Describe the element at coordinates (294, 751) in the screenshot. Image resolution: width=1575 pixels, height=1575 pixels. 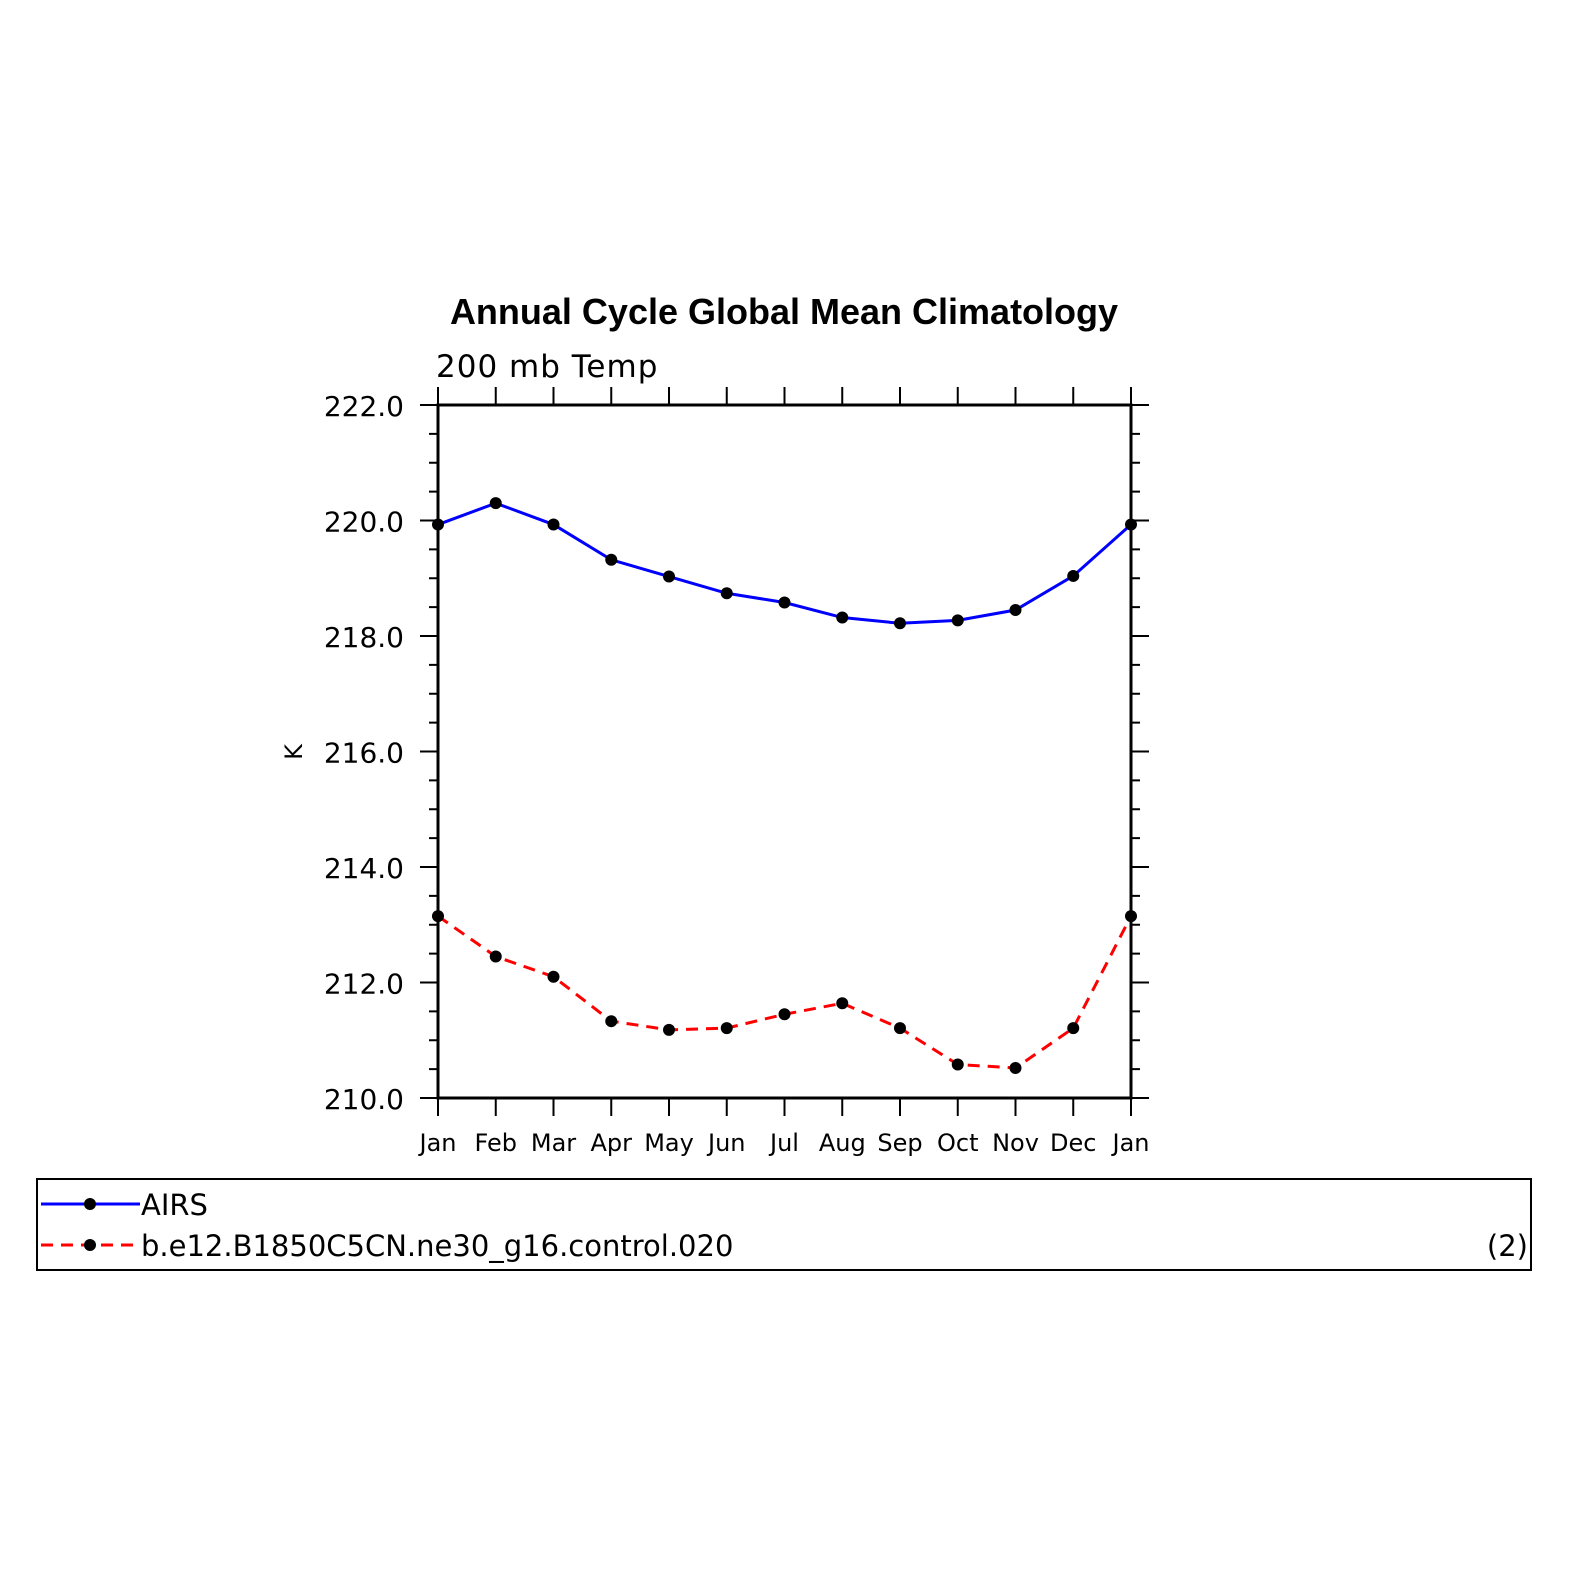
I see `y-axis-label: K` at that location.